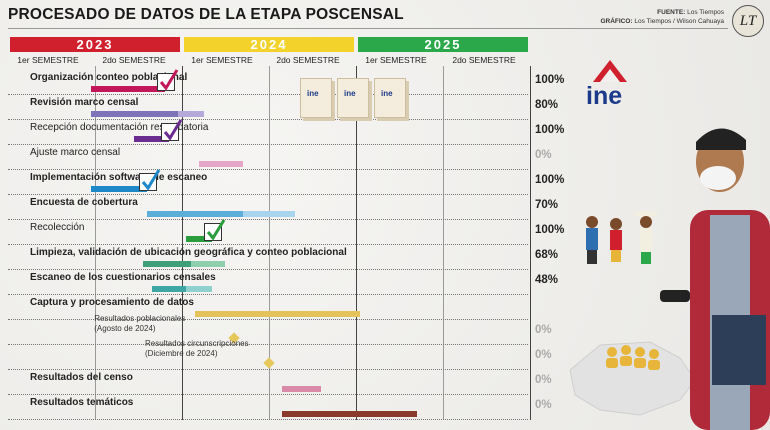 This screenshot has height=430, width=770. Describe the element at coordinates (84, 202) in the screenshot. I see `task-label: Encuesta de cobertura` at that location.